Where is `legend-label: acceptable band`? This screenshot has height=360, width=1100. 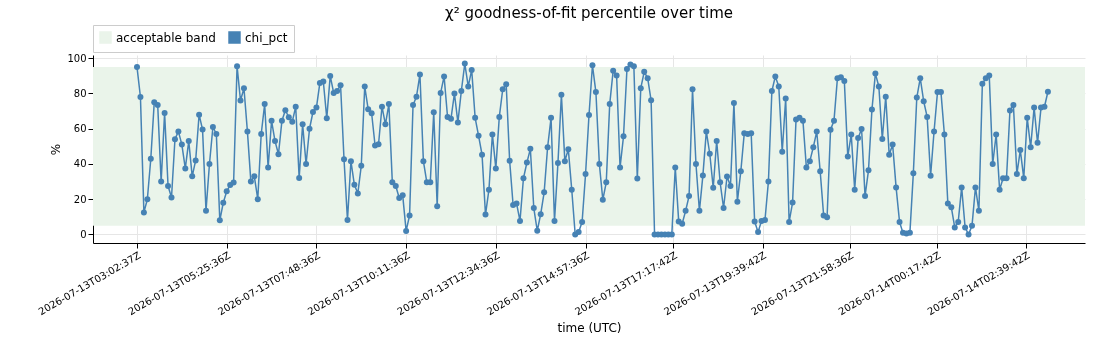 legend-label: acceptable band is located at coordinates (166, 37).